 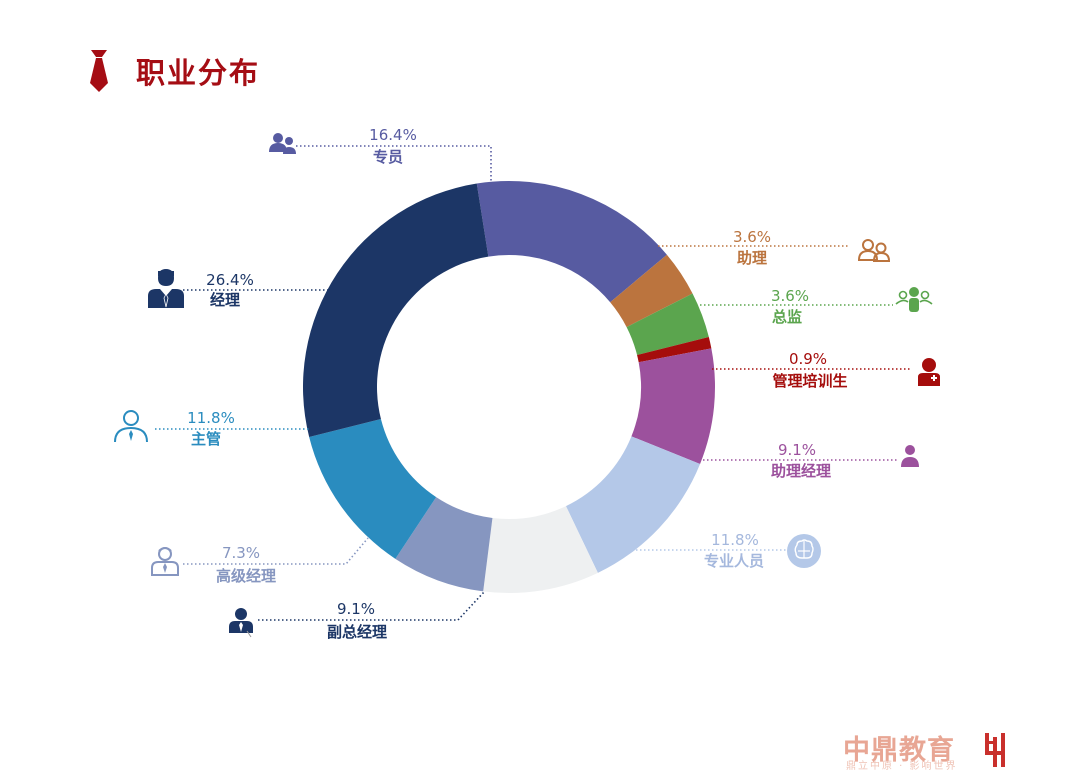 What do you see at coordinates (899, 750) in the screenshot?
I see `brand-name: 中鼎教育` at bounding box center [899, 750].